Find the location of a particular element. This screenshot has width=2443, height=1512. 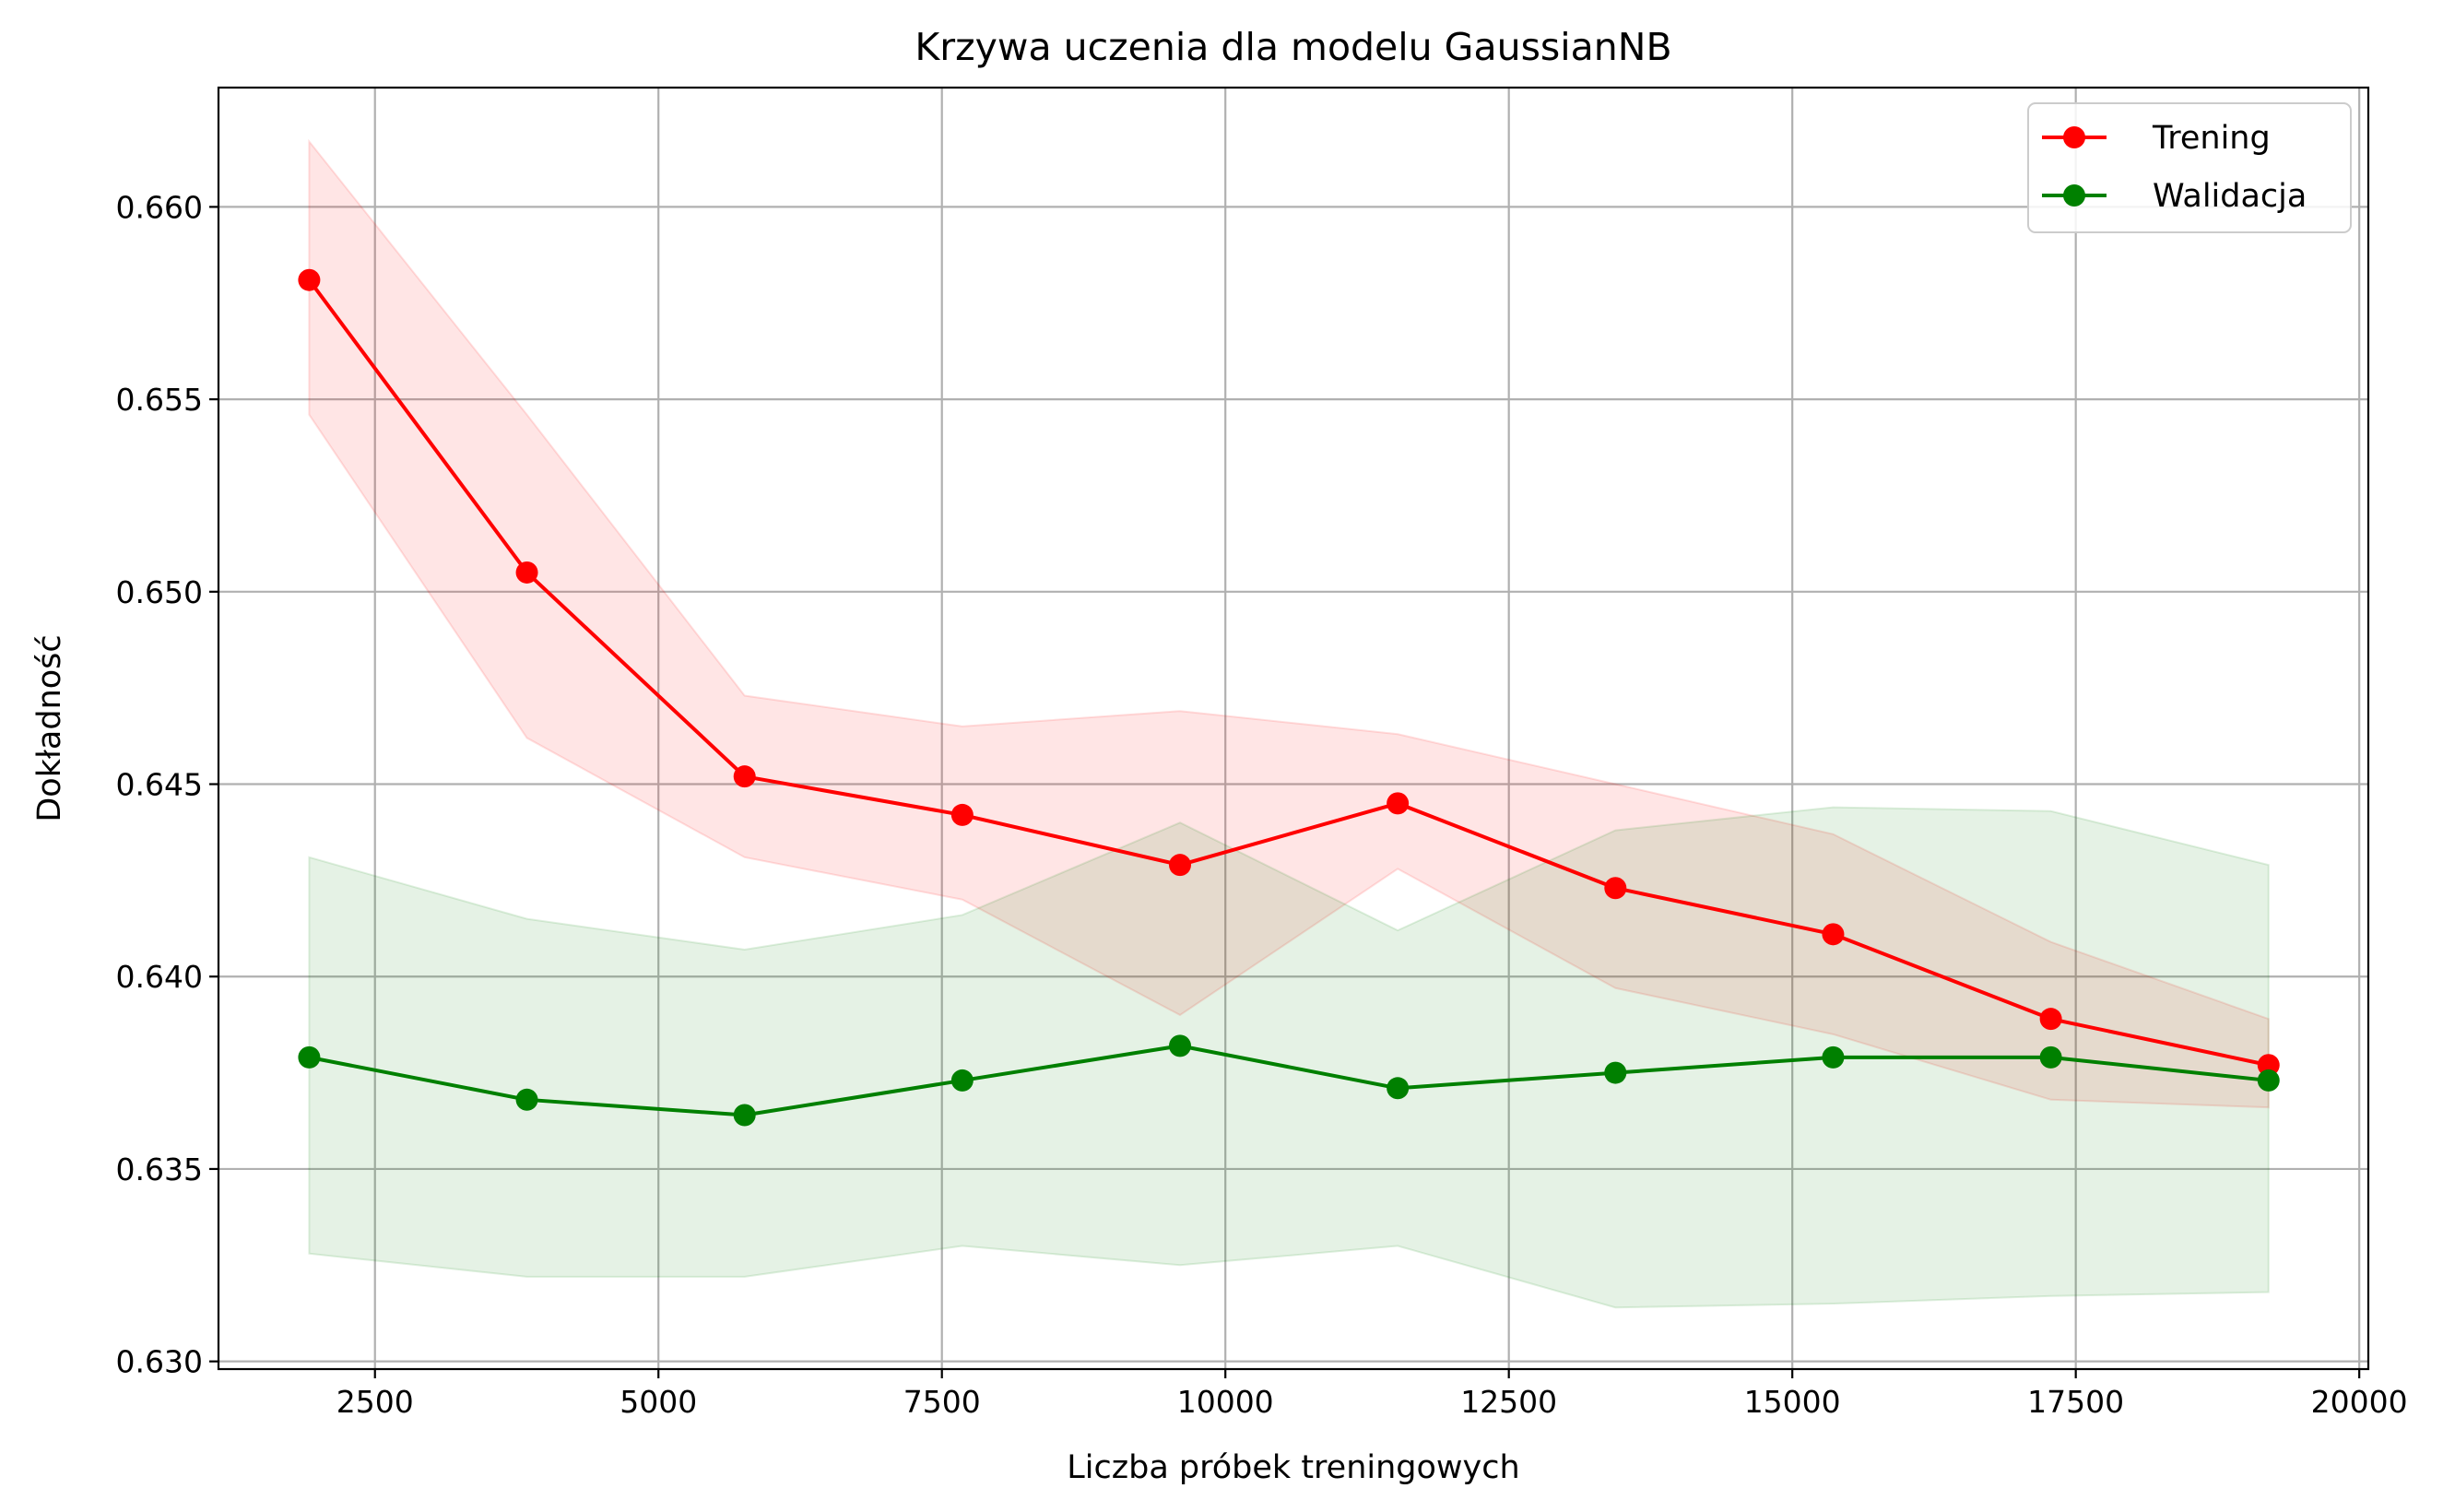

x-tick-label: 17500 is located at coordinates (2075, 1402).